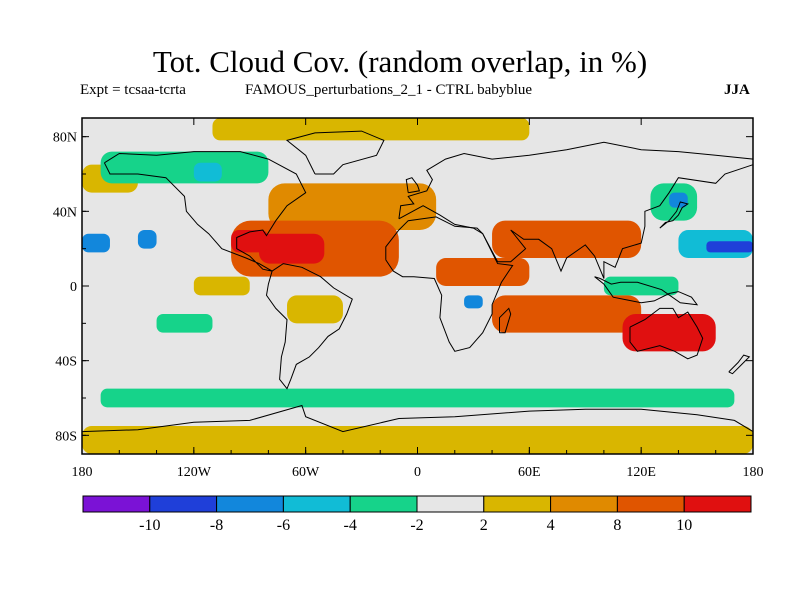 This screenshot has height=600, width=800. What do you see at coordinates (221, 286) in the screenshot?
I see `anomaly-region-tropical-pacific-warm` at bounding box center [221, 286].